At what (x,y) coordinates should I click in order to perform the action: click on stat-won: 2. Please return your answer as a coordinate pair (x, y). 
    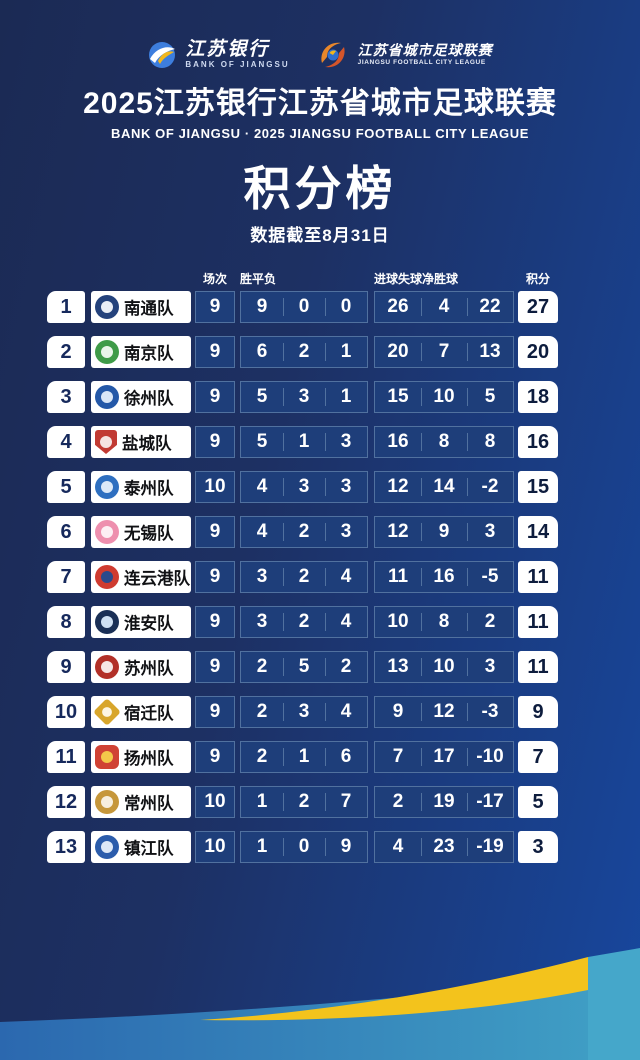
    Looking at the image, I should click on (262, 757).